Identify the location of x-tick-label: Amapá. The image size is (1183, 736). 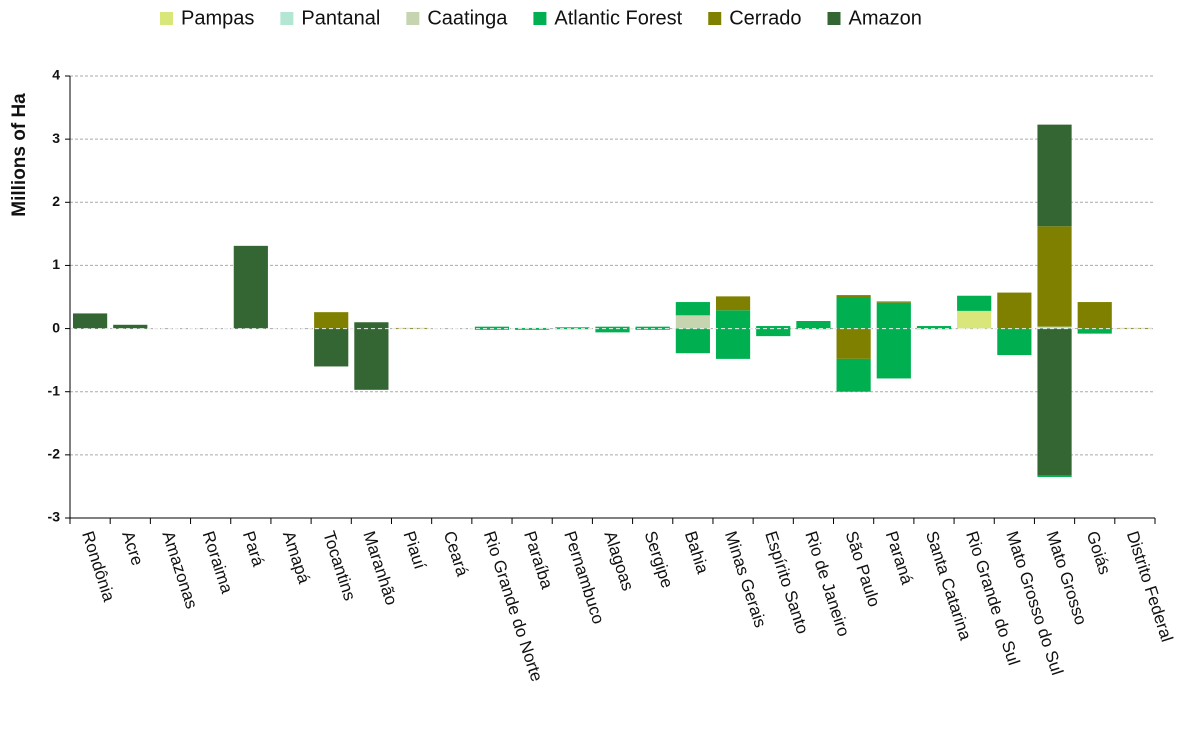
(296, 558).